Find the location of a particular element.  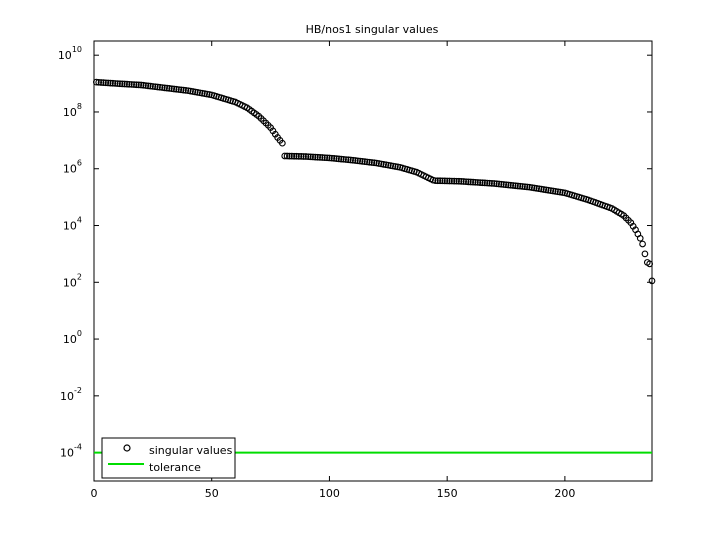

legend-label-singular-values: singular values is located at coordinates (191, 450).